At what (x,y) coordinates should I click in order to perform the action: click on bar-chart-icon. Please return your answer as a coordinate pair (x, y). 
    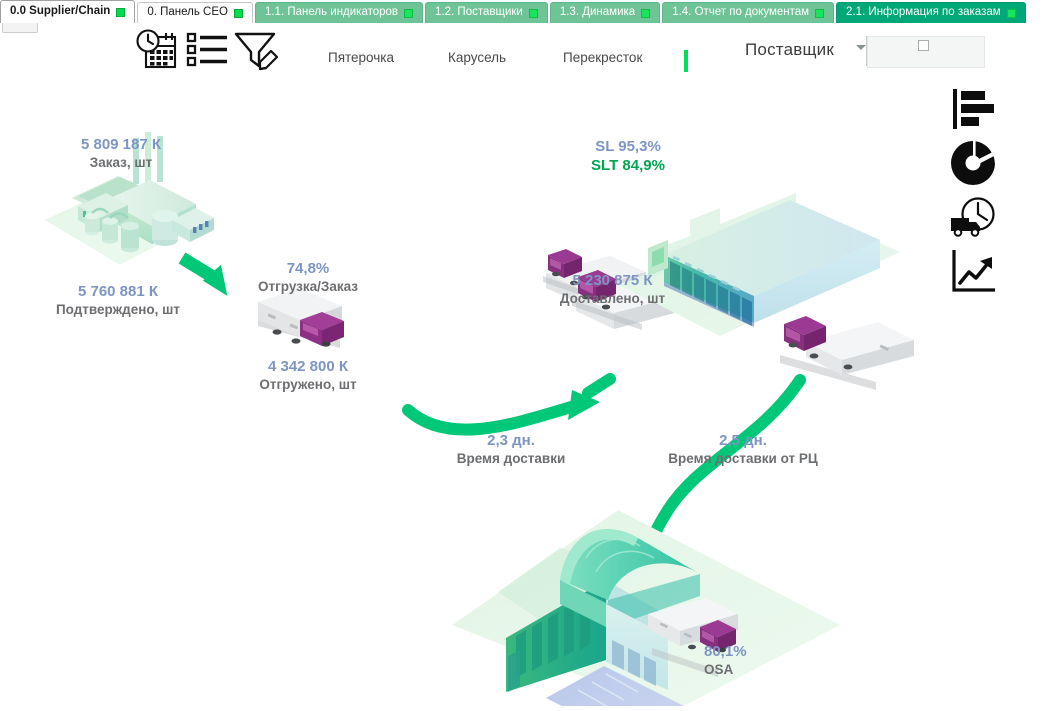
    Looking at the image, I should click on (973, 110).